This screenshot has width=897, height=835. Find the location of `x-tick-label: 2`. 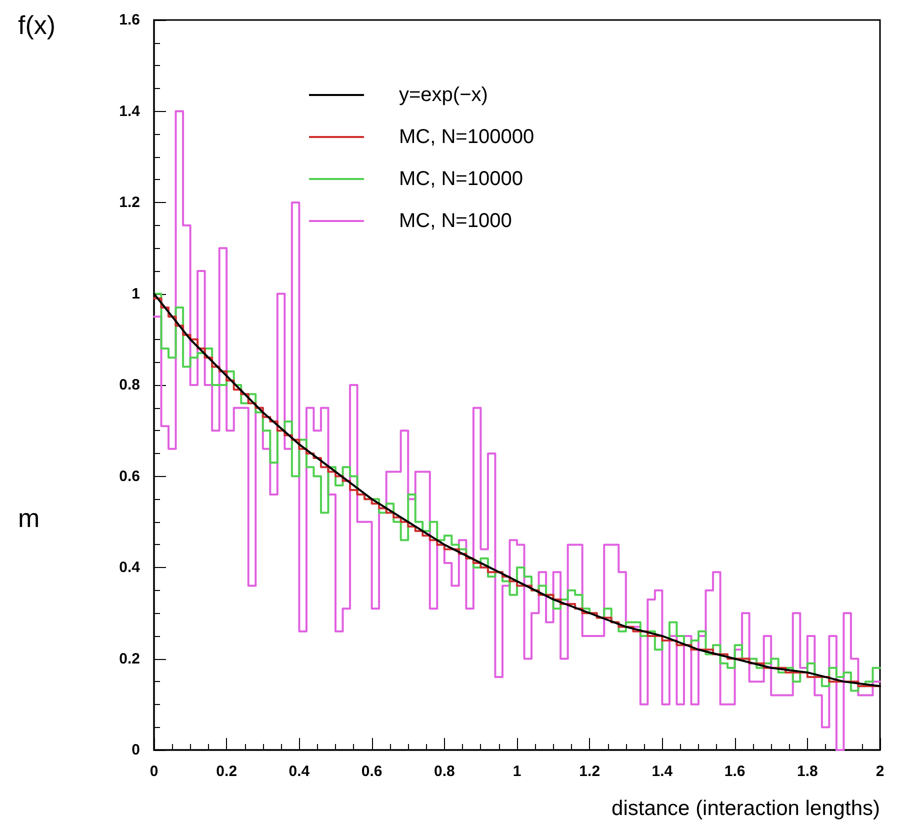

x-tick-label: 2 is located at coordinates (880, 771).